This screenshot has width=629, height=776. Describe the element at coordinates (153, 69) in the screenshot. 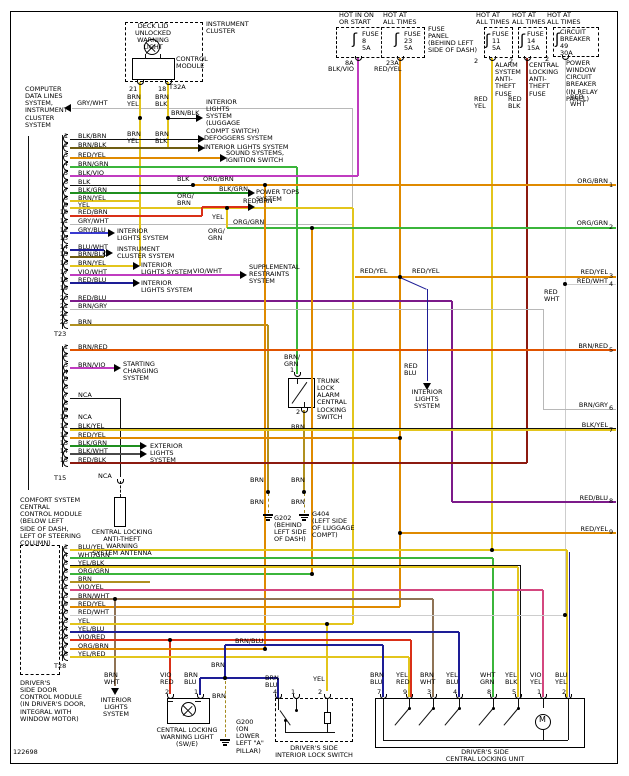

I see `control-module-box` at that location.